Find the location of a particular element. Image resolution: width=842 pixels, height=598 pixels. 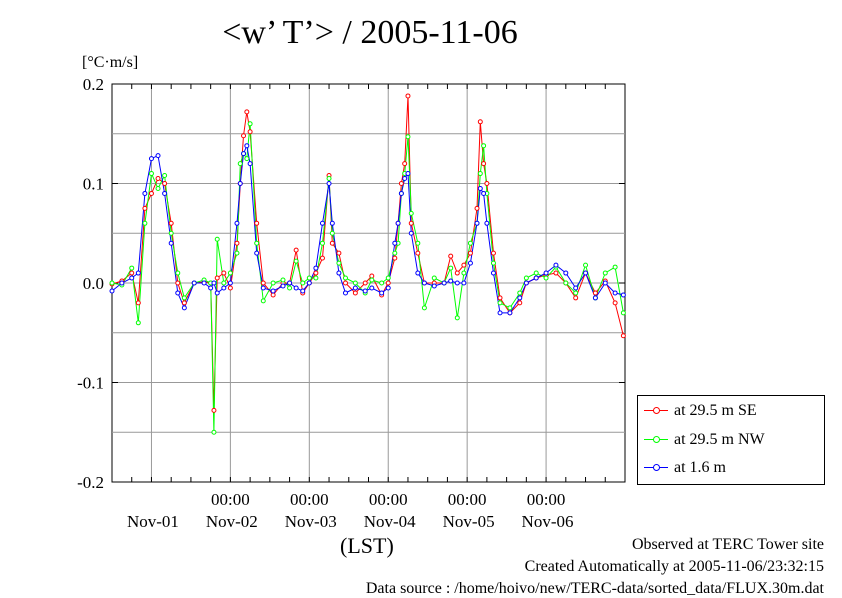

y-axis-unit: [°C·m/s] is located at coordinates (110, 62).